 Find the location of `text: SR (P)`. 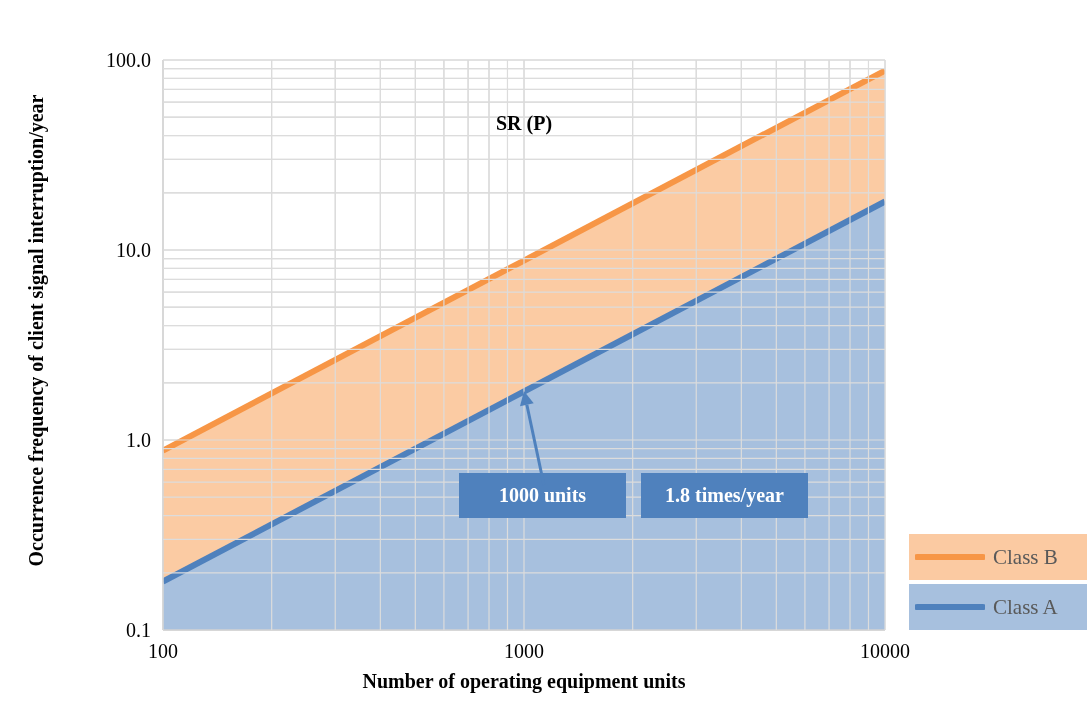

text: SR (P) is located at coordinates (524, 123).